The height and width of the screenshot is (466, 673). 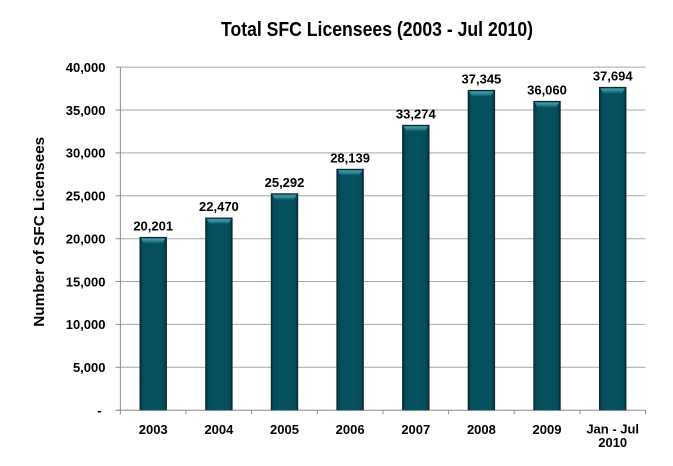 I want to click on svg-text: 25,000, so click(x=86, y=196).